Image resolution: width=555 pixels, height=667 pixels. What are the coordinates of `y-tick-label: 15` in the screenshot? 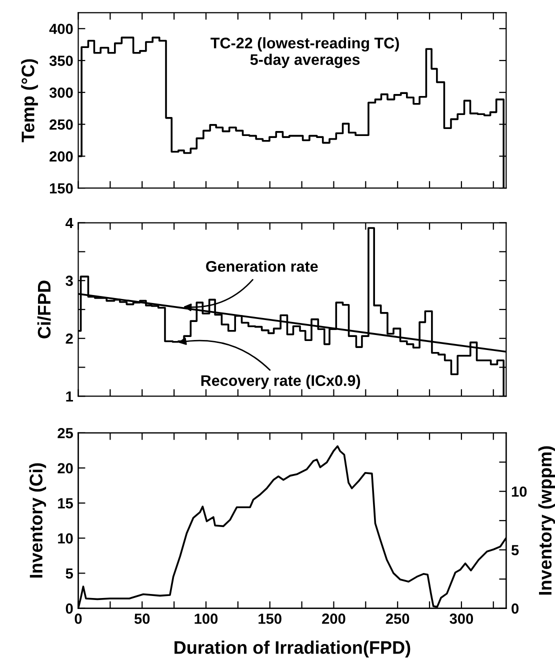 It's located at (65, 503).